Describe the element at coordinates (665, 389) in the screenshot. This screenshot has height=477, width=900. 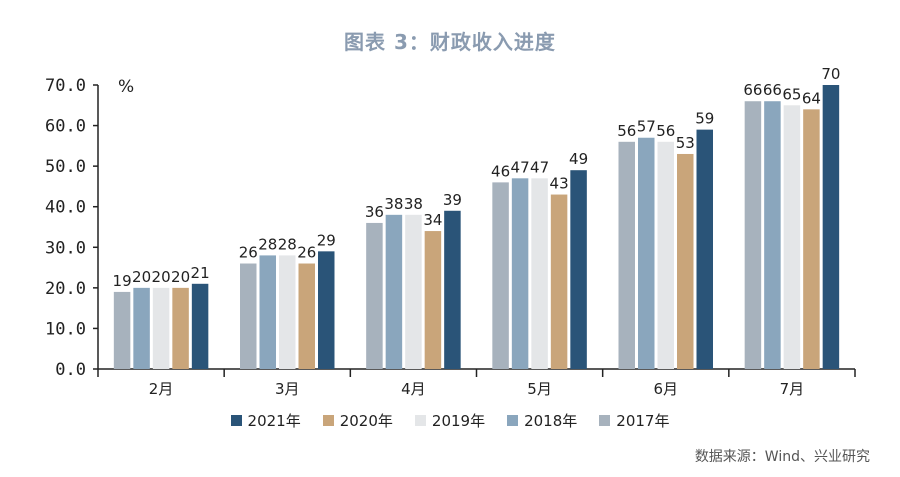
I see `x-tick-label: 6月` at that location.